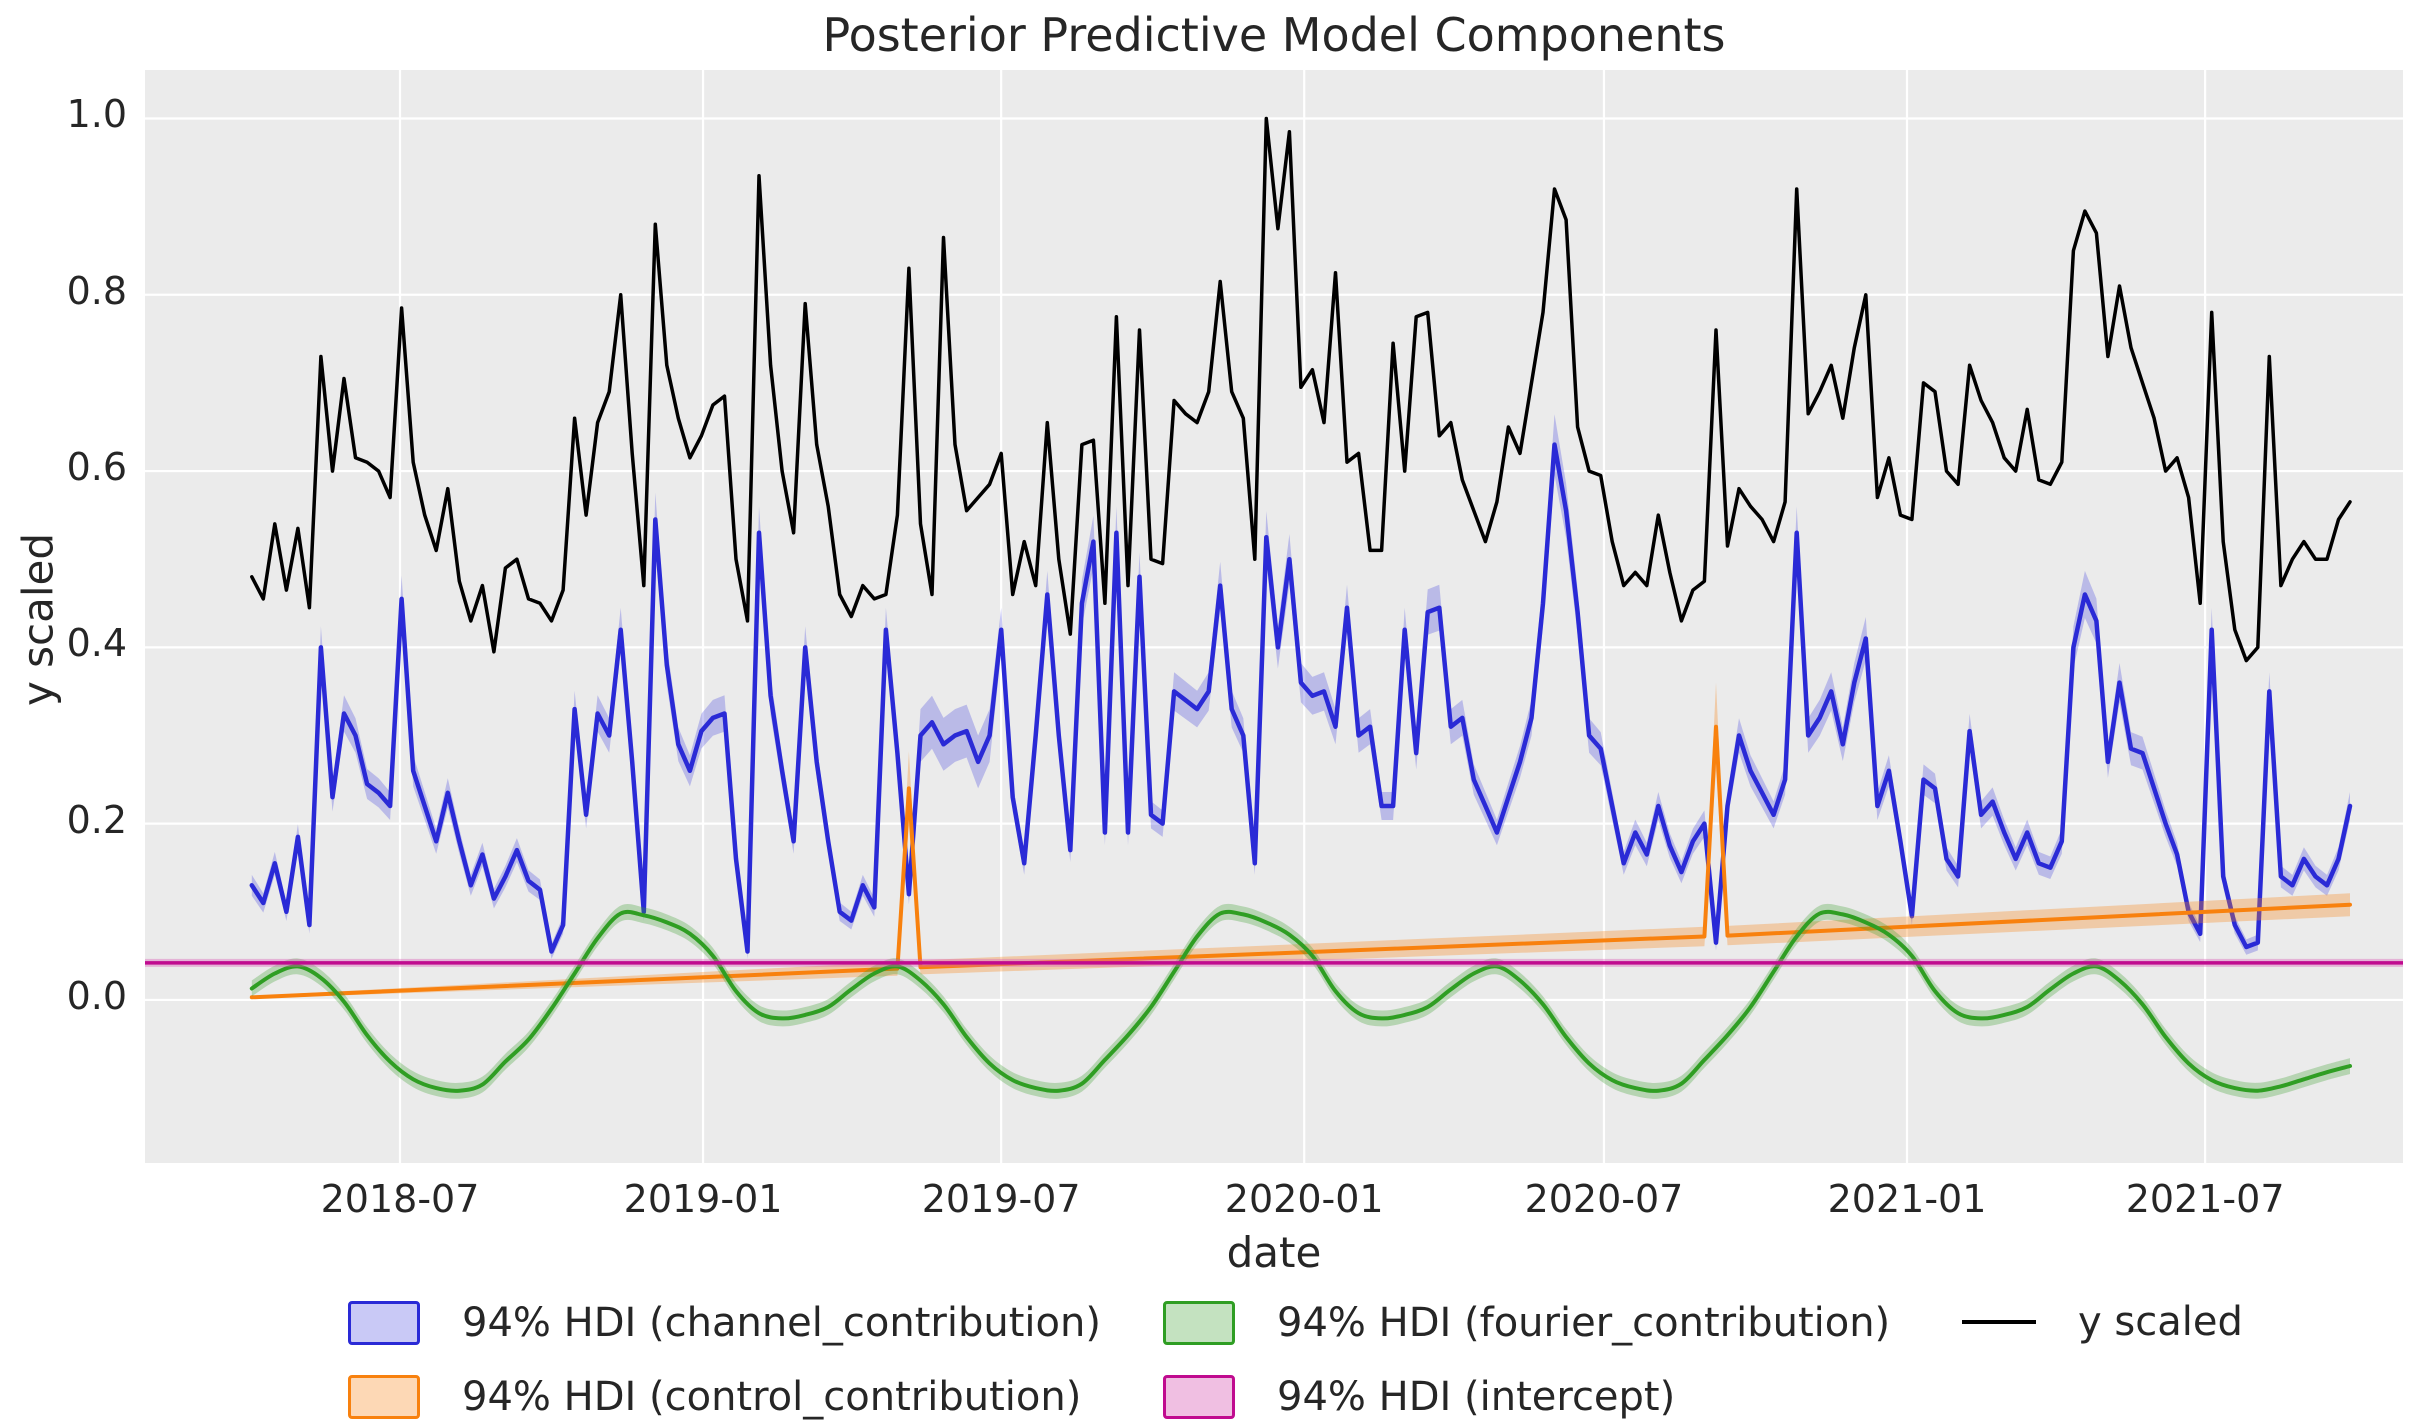 This screenshot has width=2423, height=1423. Describe the element at coordinates (1907, 1199) in the screenshot. I see `x-tick-label-2021-01: 2021-01` at that location.